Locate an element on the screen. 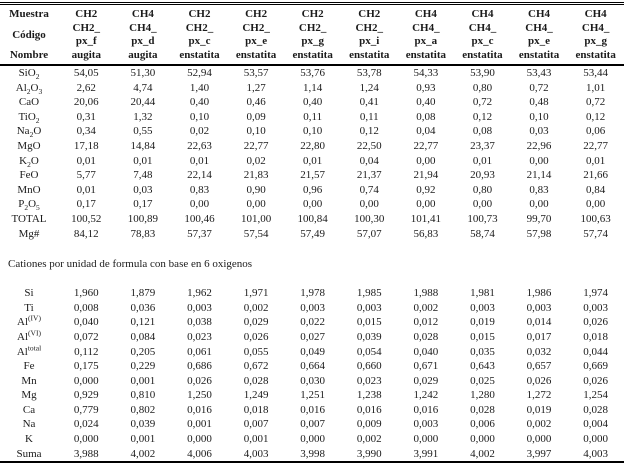 This screenshot has height=471, width=624. cation-value-cell: 0,016 is located at coordinates (369, 409).